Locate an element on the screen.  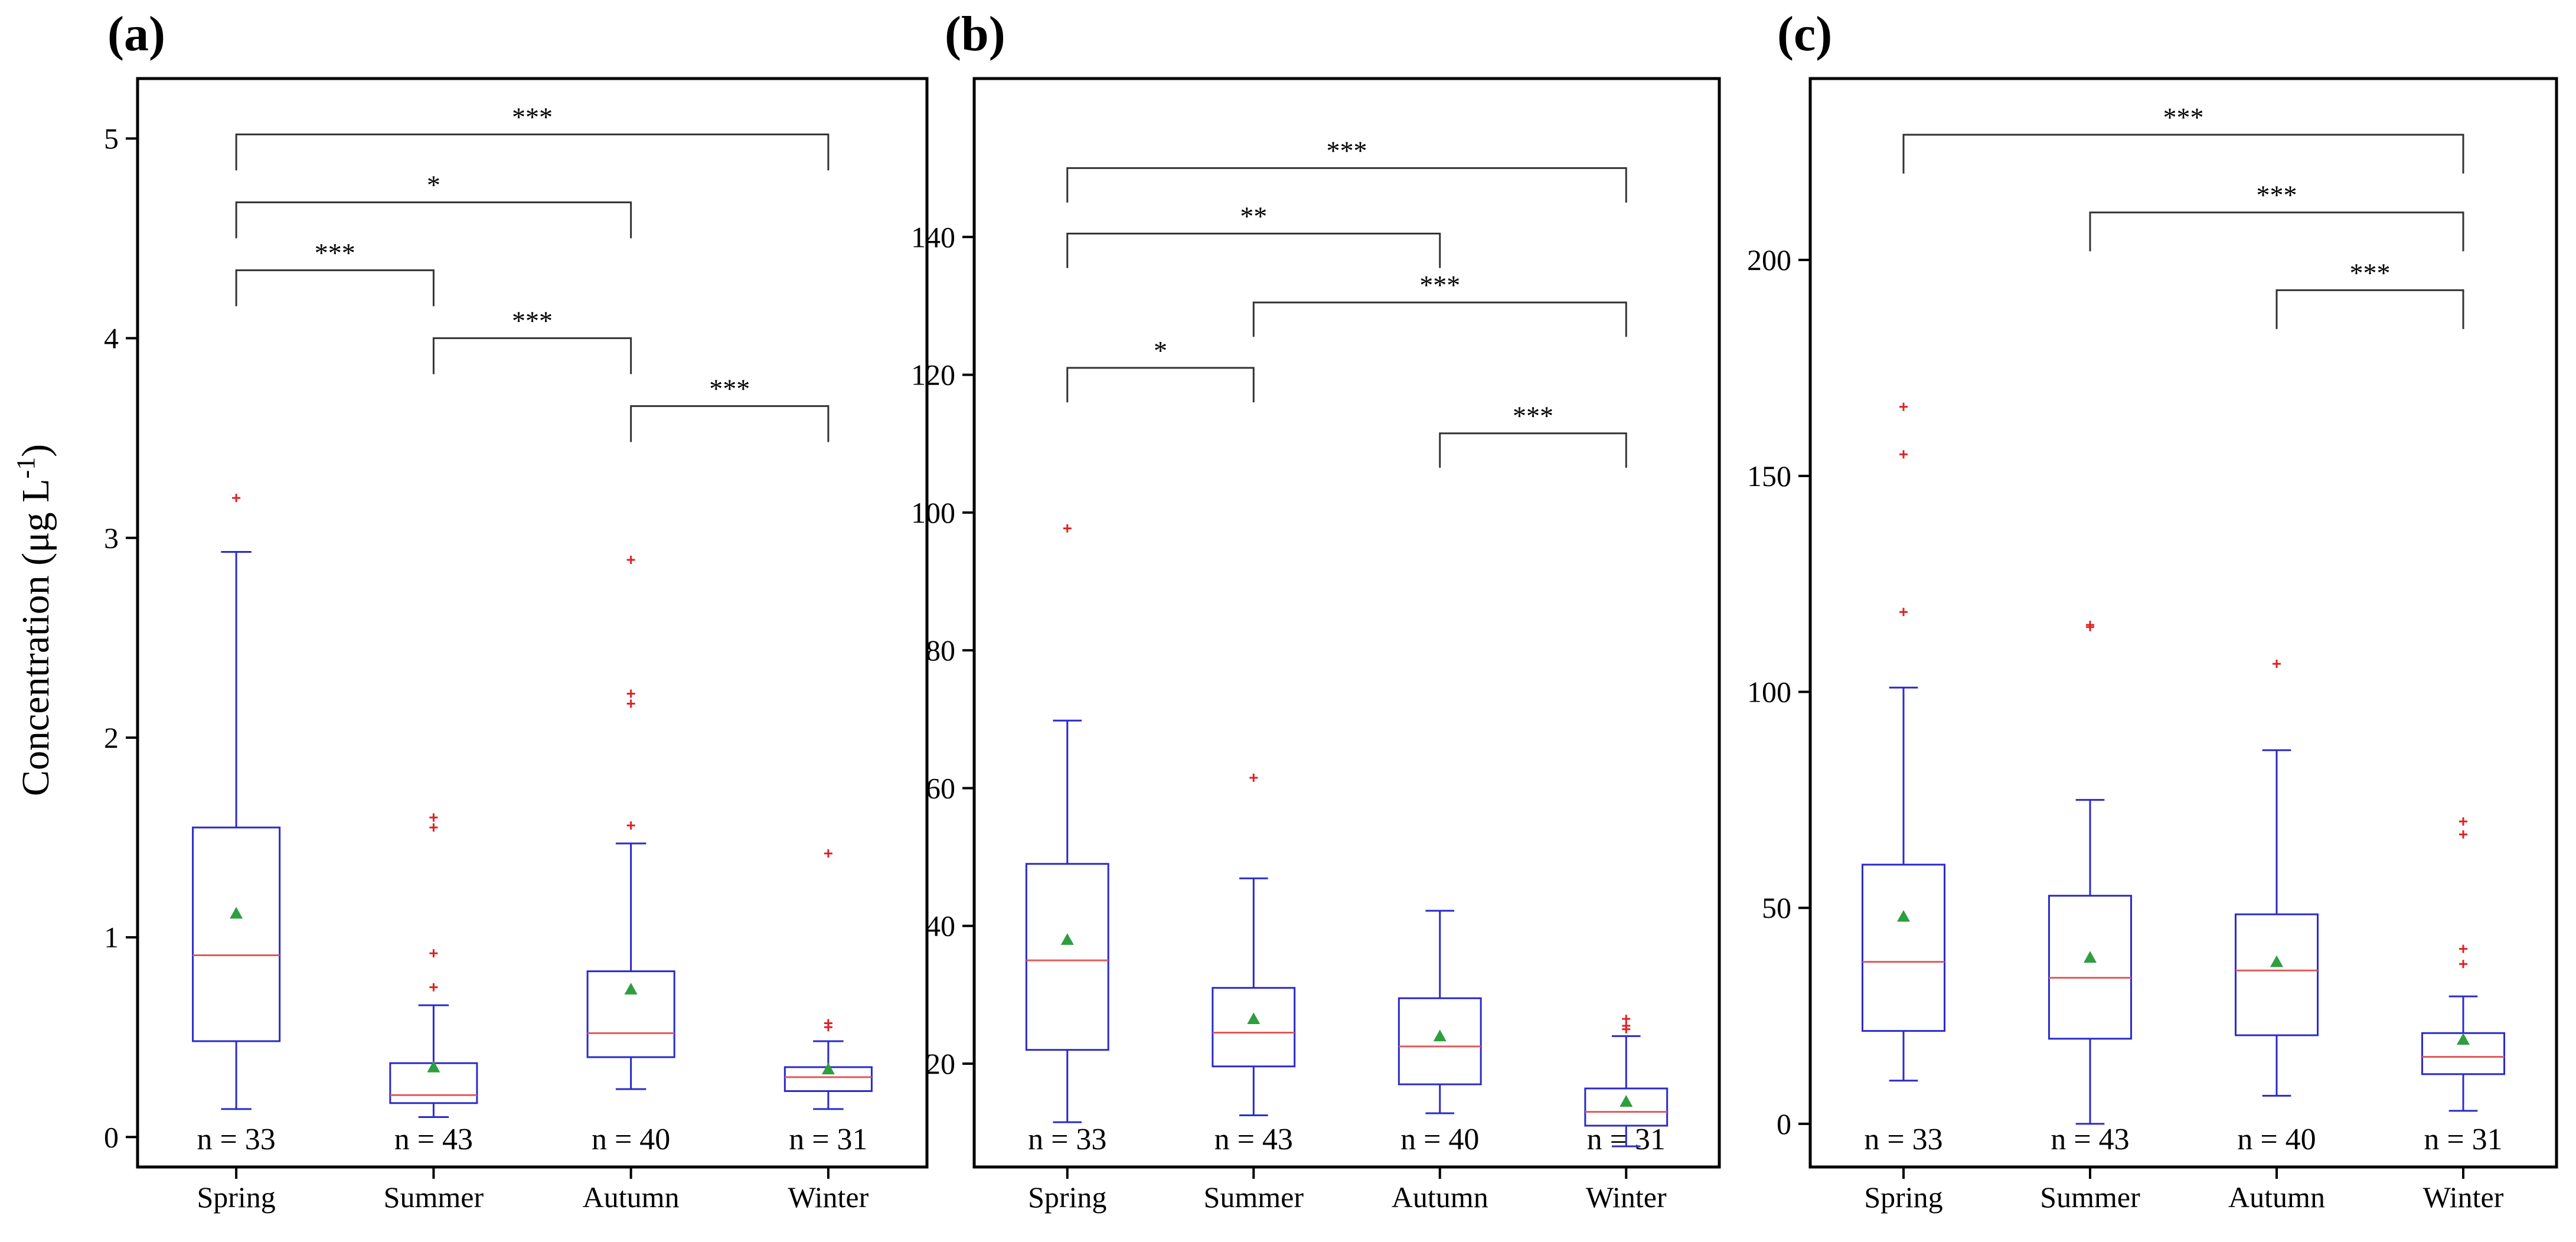
y-tick-label: 140 is located at coordinates (933, 236).